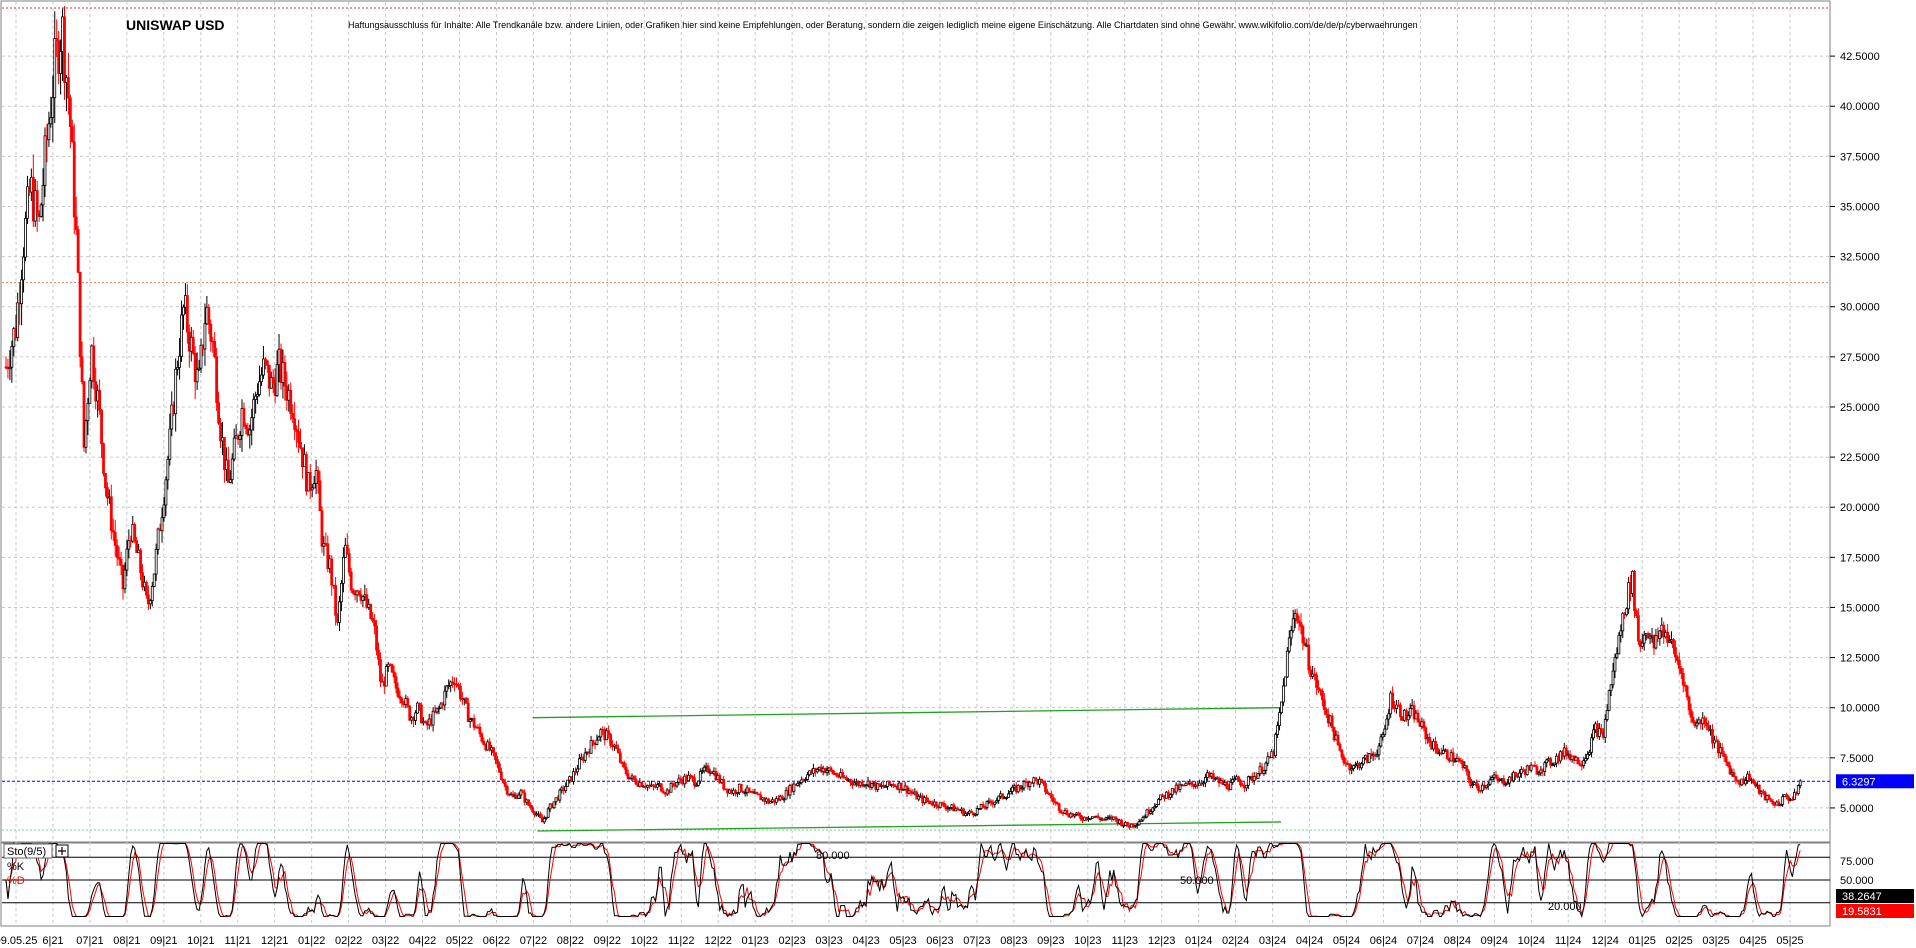  I want to click on oscillator-label-box, so click(28, 851).